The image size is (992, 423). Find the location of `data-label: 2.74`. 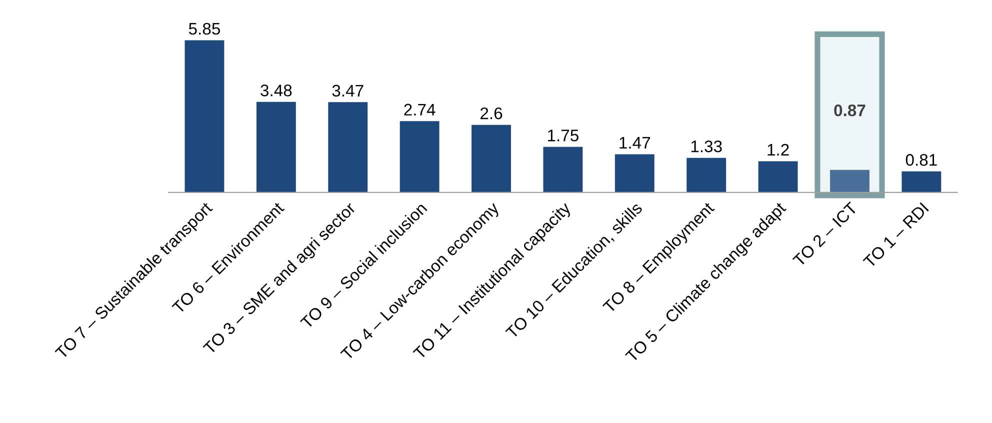

data-label: 2.74 is located at coordinates (420, 110).